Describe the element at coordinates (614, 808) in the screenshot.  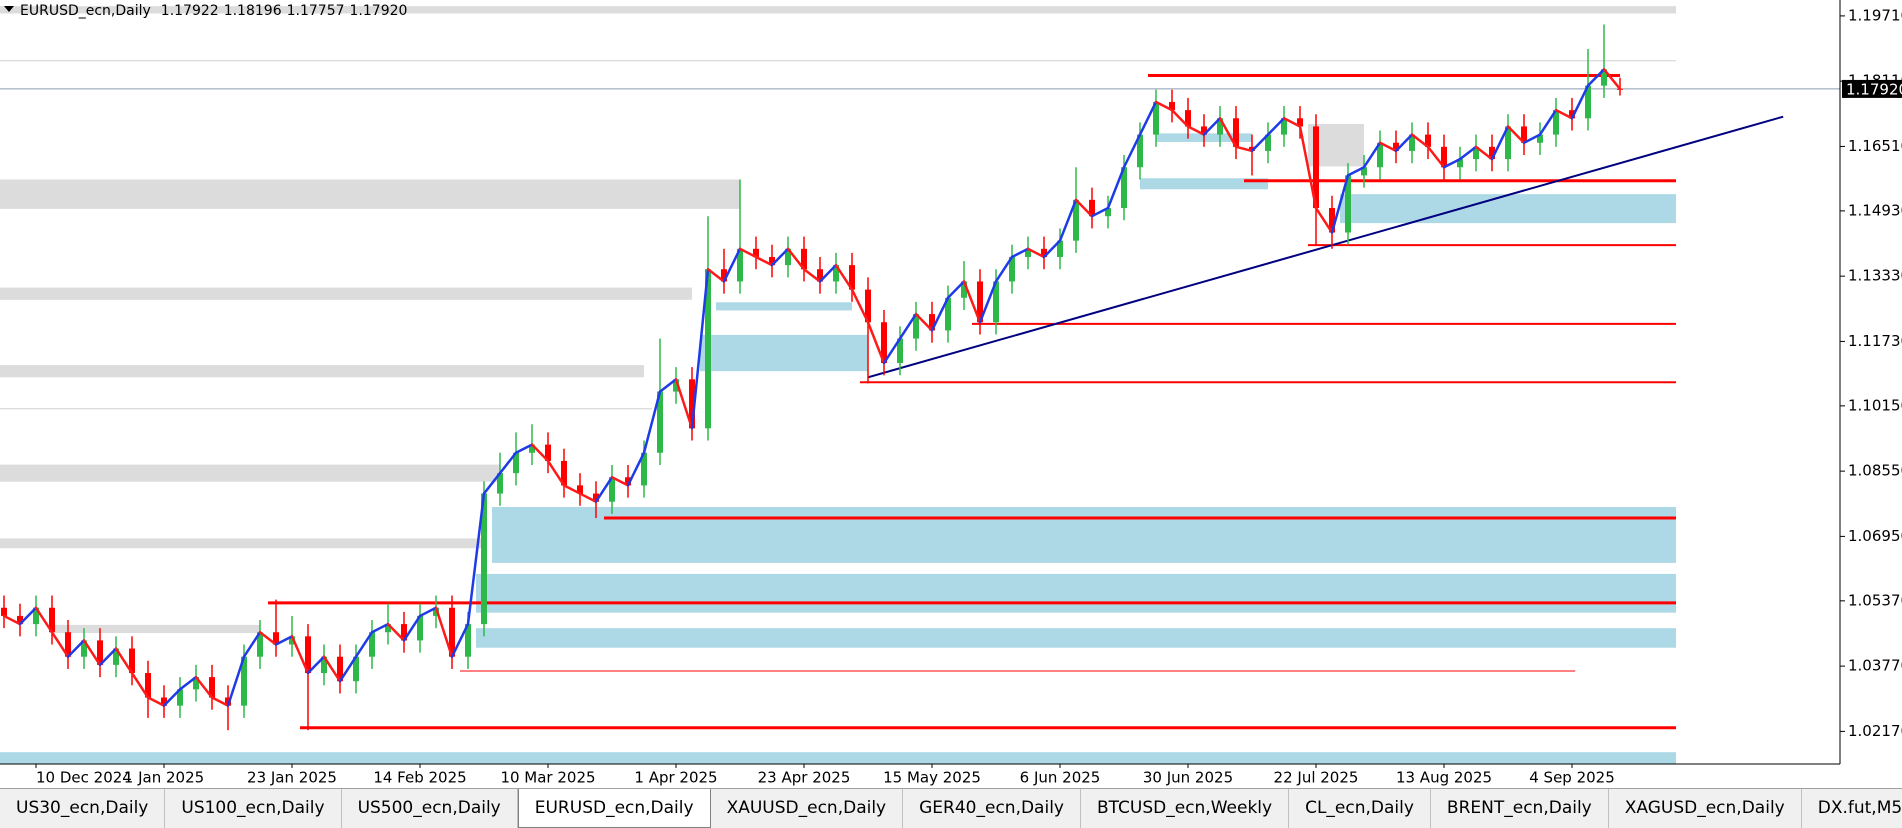
I see `symbol-tab: EURUSD_ecn,Daily` at that location.